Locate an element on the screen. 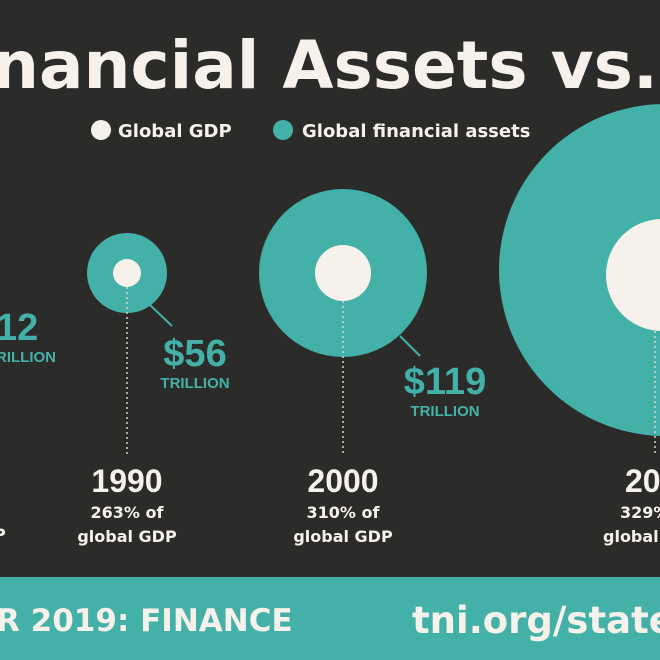  value-label: $56 is located at coordinates (194, 354).